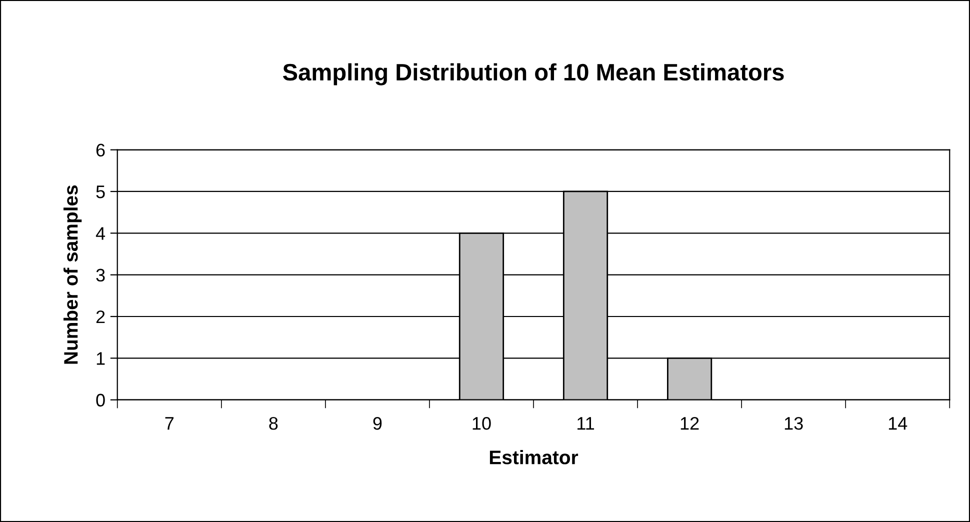 This screenshot has height=522, width=970. Describe the element at coordinates (273, 423) in the screenshot. I see `x-tick-label: 8` at that location.